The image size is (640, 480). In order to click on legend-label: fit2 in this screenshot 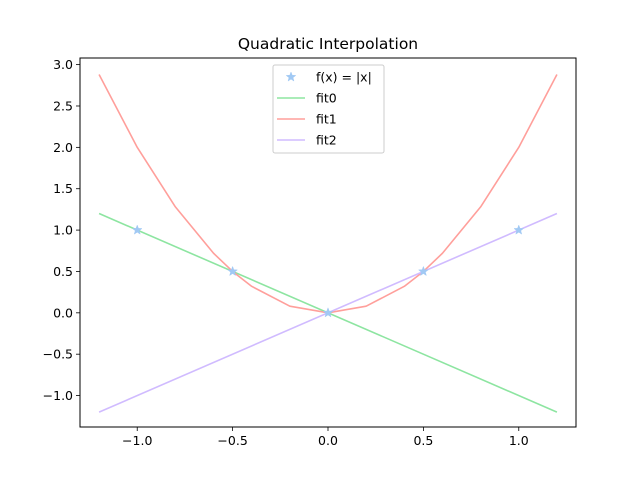, I will do `click(326, 140)`.